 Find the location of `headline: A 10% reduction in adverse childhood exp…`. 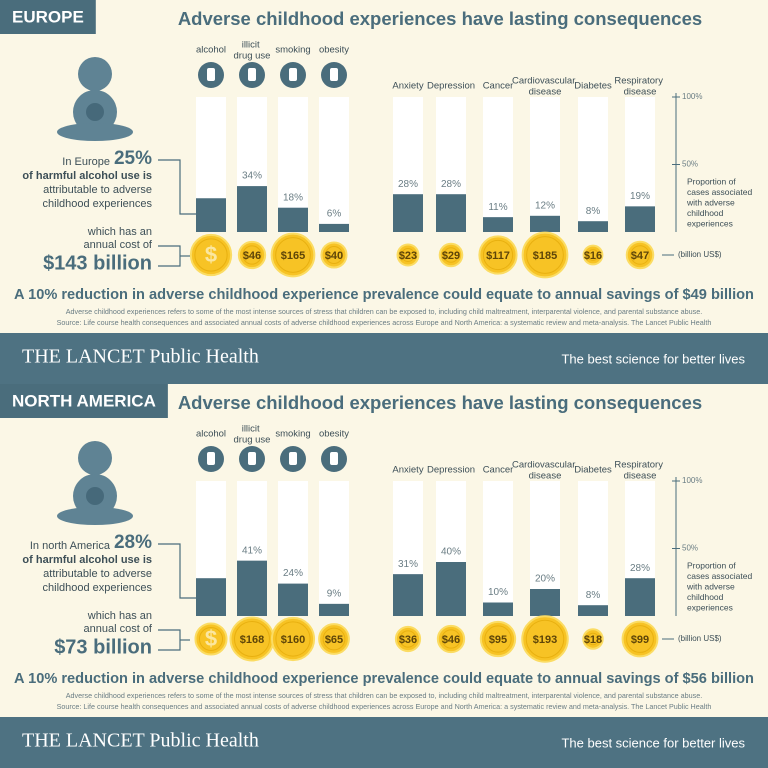

headline: A 10% reduction in adverse childhood exp… is located at coordinates (384, 295).